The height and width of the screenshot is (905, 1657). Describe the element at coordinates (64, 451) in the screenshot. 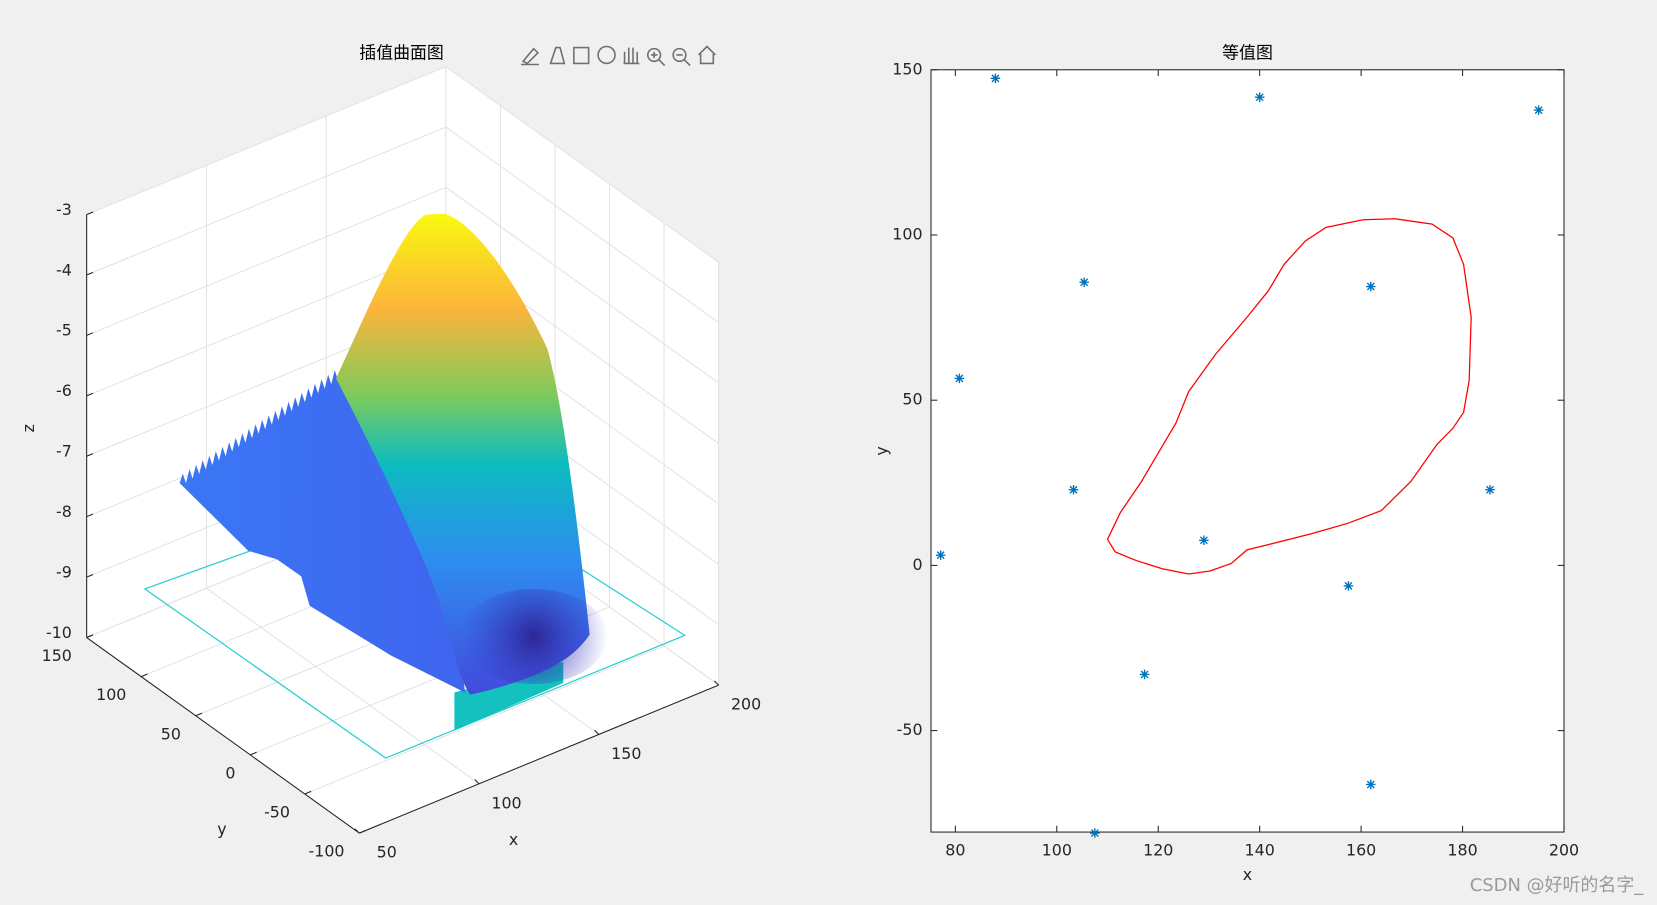

I see `z-tick-label: -7` at that location.